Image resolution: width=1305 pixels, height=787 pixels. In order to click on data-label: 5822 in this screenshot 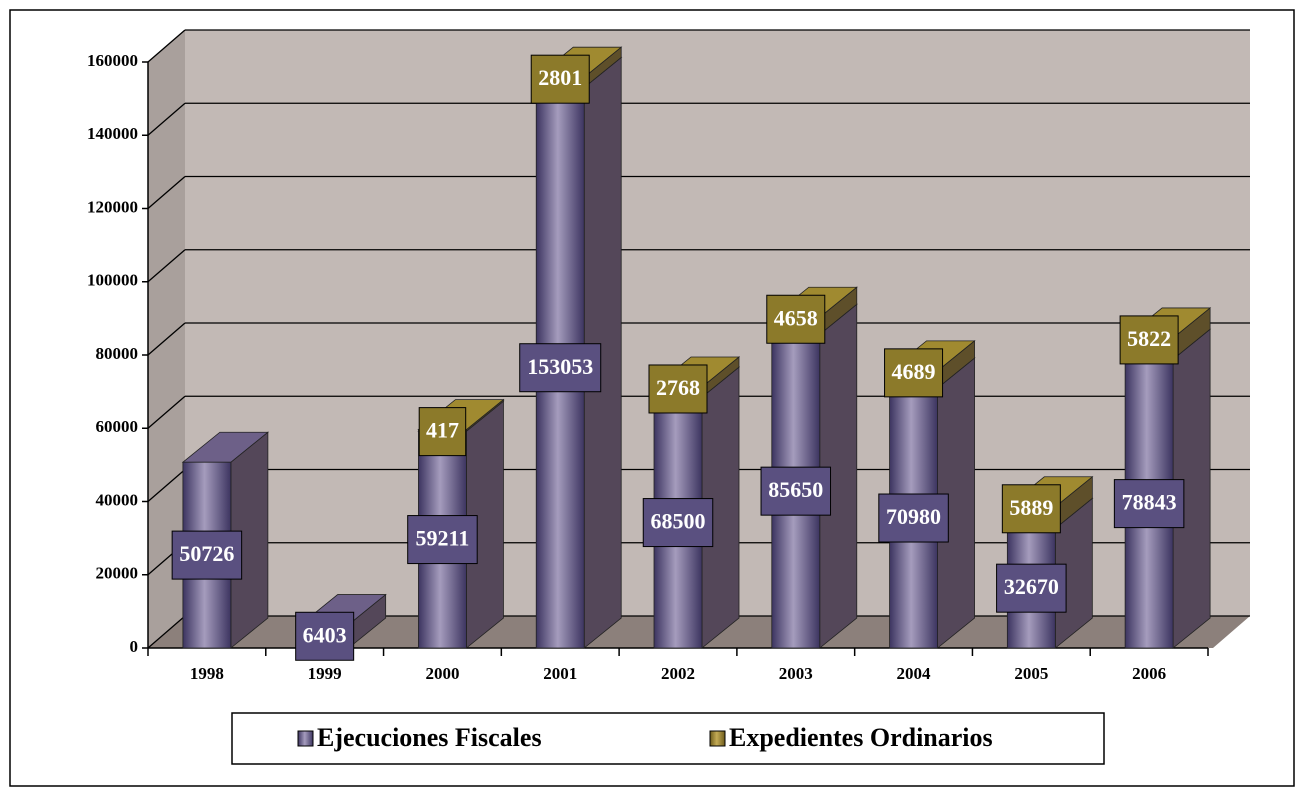, I will do `click(1149, 338)`.